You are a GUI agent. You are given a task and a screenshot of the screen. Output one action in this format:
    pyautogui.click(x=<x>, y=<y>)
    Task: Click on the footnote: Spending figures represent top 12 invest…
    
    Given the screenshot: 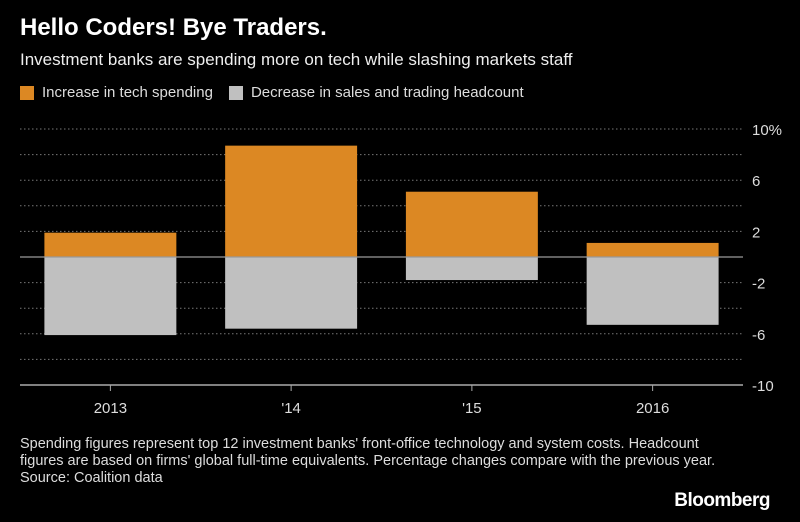 What is the action you would take?
    pyautogui.click(x=370, y=461)
    